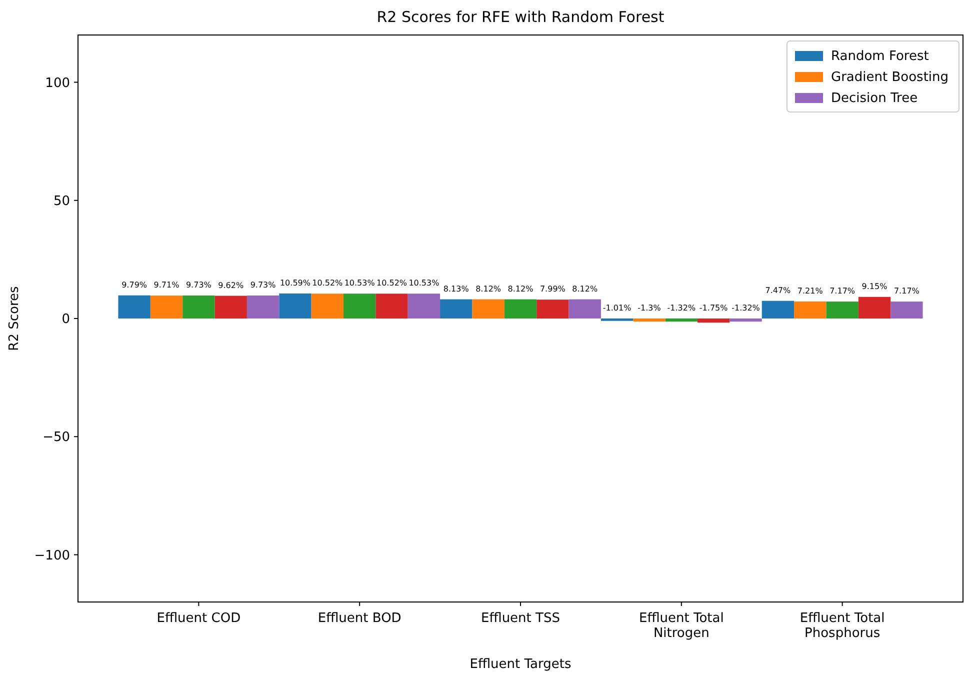 Image resolution: width=971 pixels, height=682 pixels. What do you see at coordinates (842, 626) in the screenshot?
I see `x-tick-label: Effluent Total Phosphorus` at bounding box center [842, 626].